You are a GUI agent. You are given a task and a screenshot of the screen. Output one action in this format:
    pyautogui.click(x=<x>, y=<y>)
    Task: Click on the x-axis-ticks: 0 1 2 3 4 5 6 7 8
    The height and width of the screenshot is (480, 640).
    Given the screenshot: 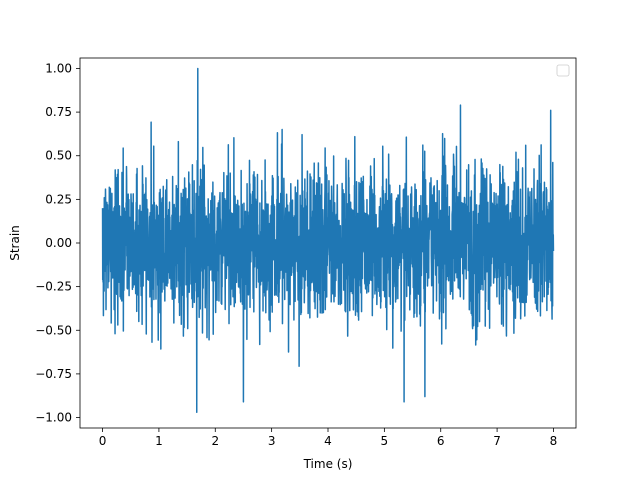 What is the action you would take?
    pyautogui.click(x=328, y=438)
    